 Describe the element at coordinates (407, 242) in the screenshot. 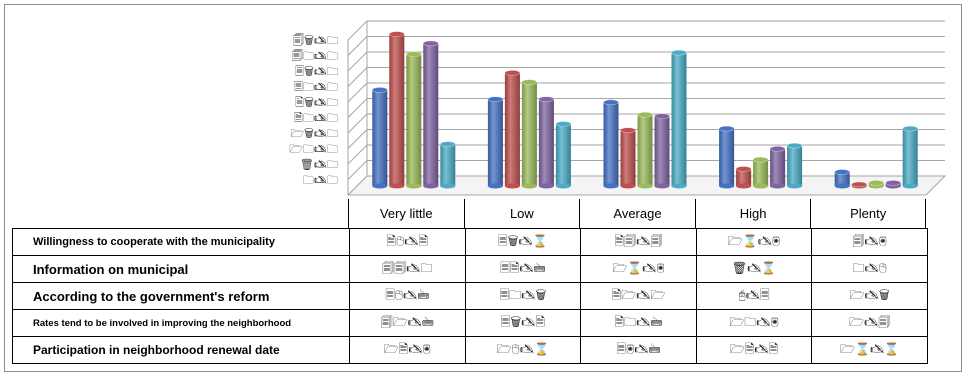

I see `table-cell: 🗎🖰🖎🗎` at that location.